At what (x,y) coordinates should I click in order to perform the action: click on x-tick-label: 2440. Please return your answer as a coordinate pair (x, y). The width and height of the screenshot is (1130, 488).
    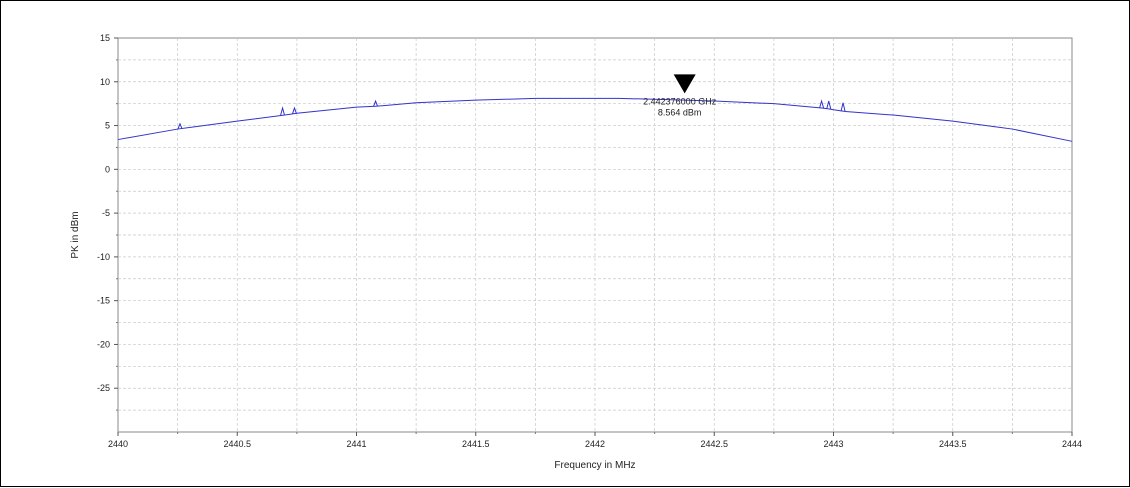
    Looking at the image, I should click on (118, 444).